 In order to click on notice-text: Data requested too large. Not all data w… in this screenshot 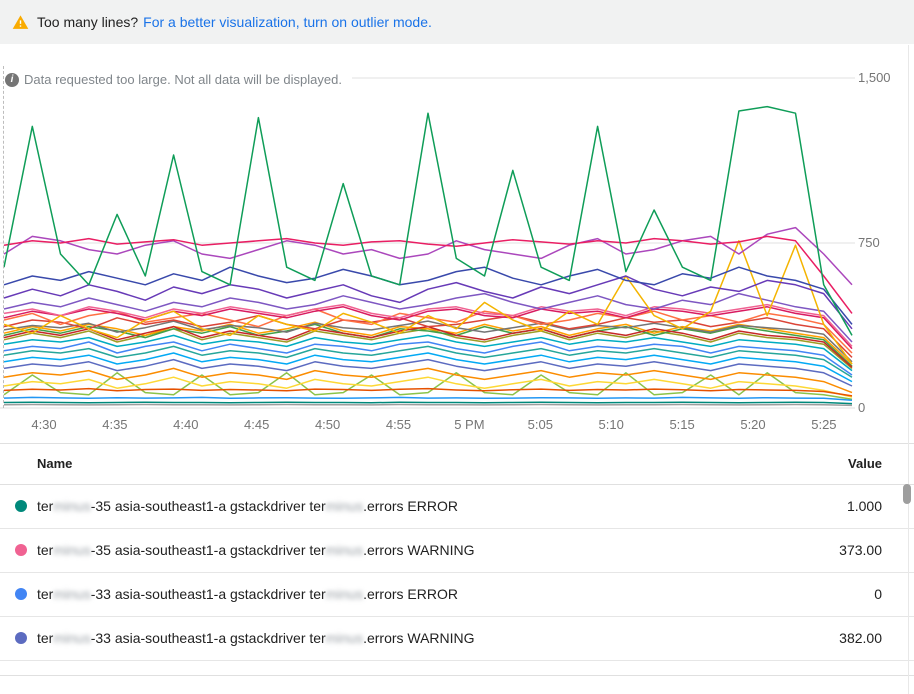, I will do `click(183, 79)`.